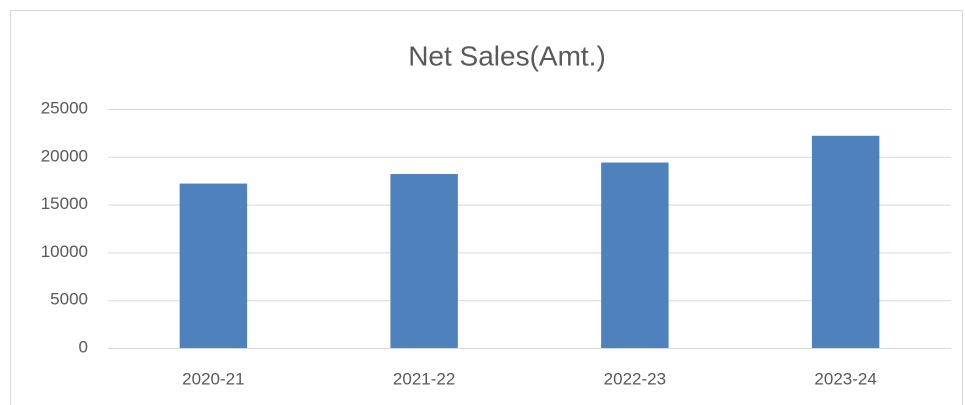 This screenshot has height=405, width=965. I want to click on x-tick-label: 2021-22, so click(424, 378).